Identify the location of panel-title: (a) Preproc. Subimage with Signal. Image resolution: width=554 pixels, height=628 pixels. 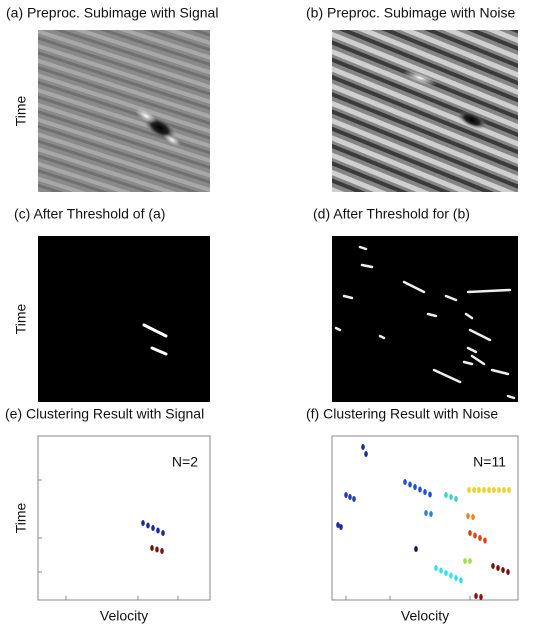
(112, 13).